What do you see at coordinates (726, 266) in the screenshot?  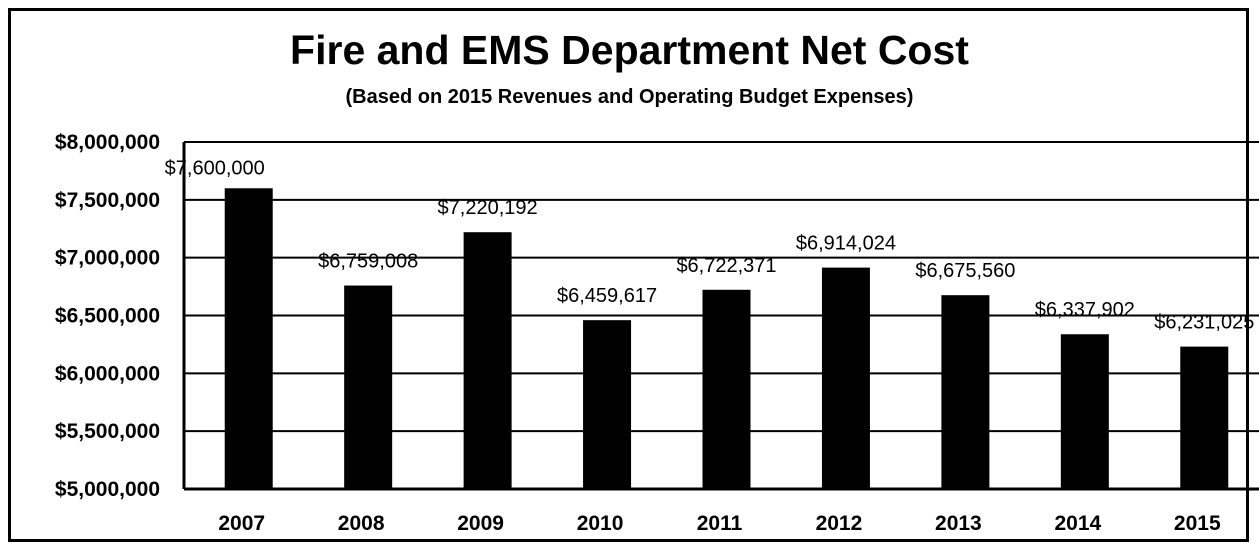 I see `data-label-2011: $6,722,371` at bounding box center [726, 266].